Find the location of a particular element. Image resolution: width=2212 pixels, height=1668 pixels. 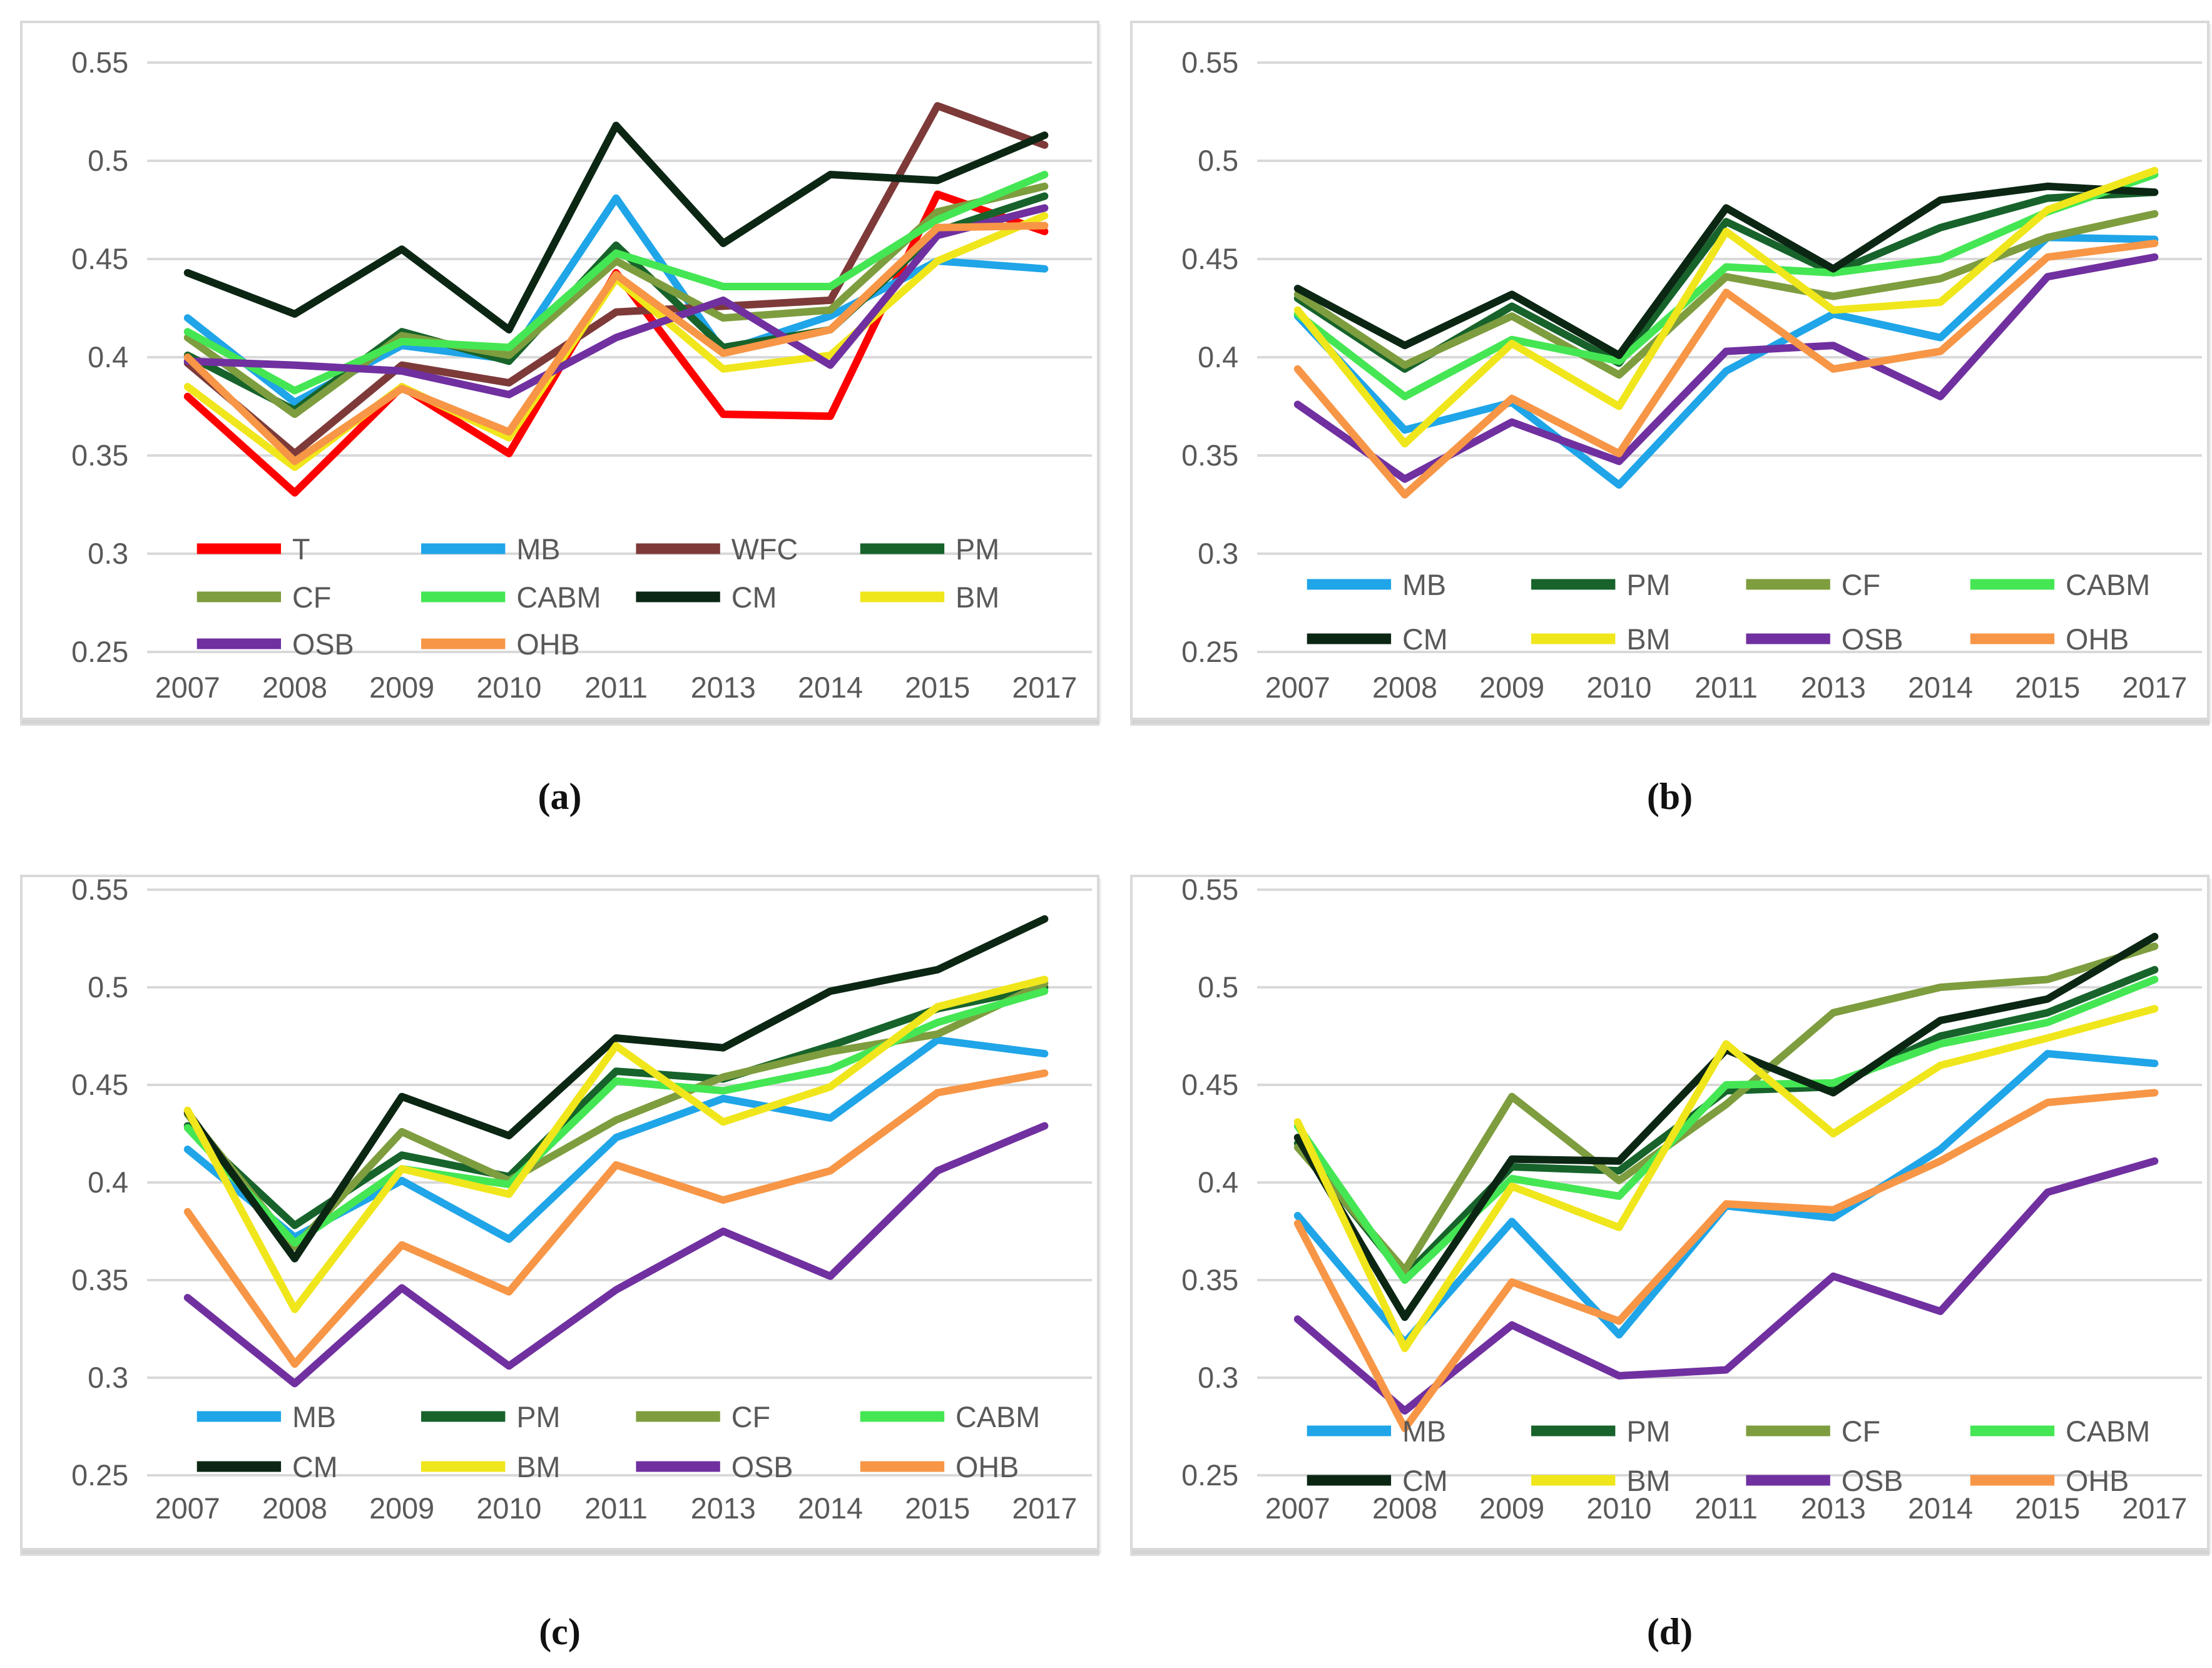

caption-d: (d) is located at coordinates (1669, 1631).